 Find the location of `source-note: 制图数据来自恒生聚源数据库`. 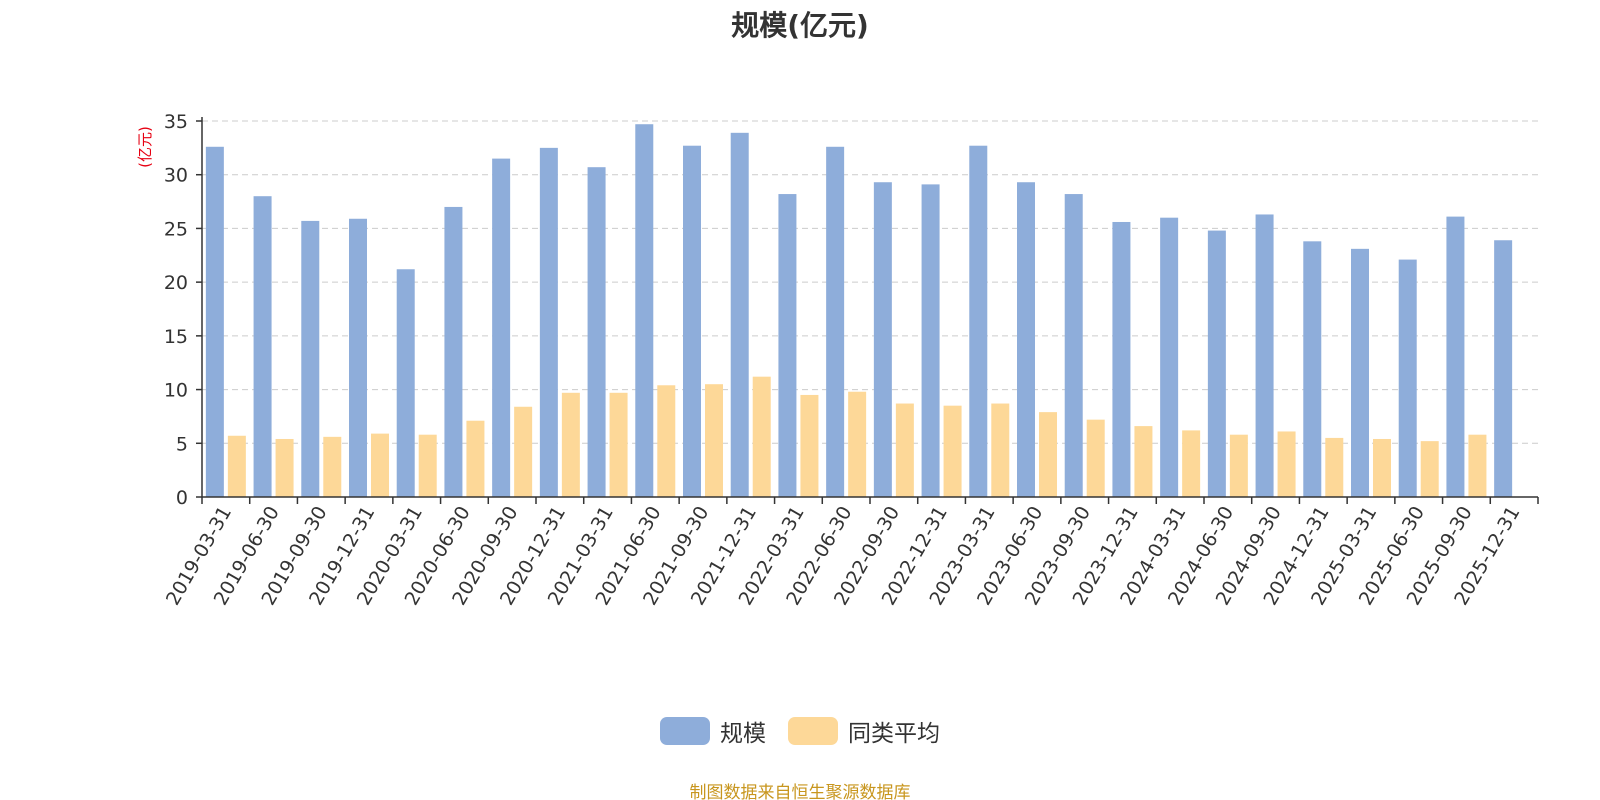

source-note: 制图数据来自恒生聚源数据库 is located at coordinates (800, 791).